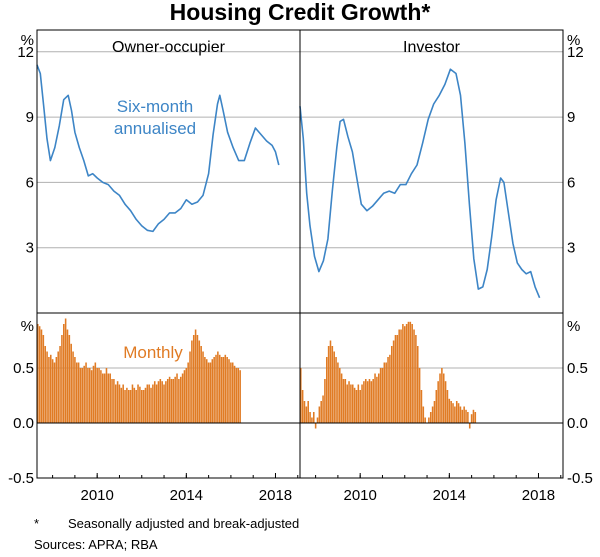  What do you see at coordinates (580, 478) in the screenshot?
I see `ytick-bottom--0.5-right: -0.5` at bounding box center [580, 478].